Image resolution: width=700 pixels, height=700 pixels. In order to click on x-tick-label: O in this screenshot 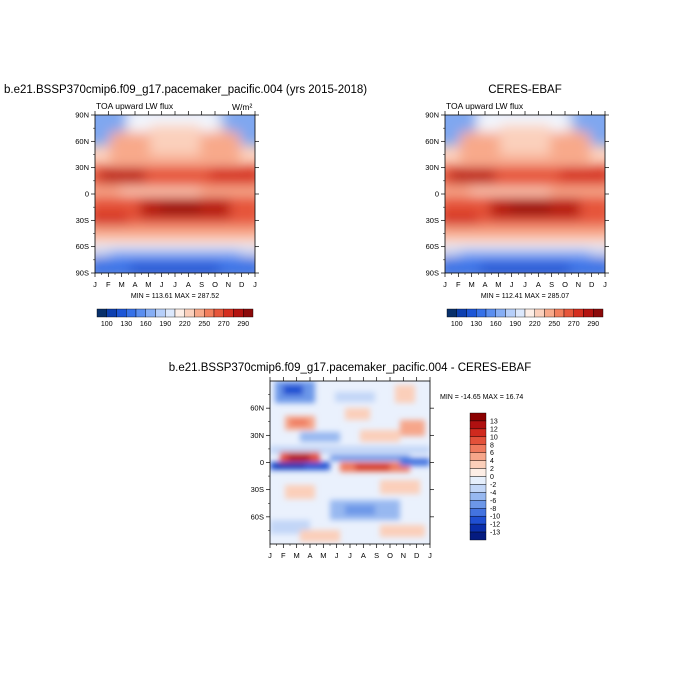, I will do `click(565, 284)`.